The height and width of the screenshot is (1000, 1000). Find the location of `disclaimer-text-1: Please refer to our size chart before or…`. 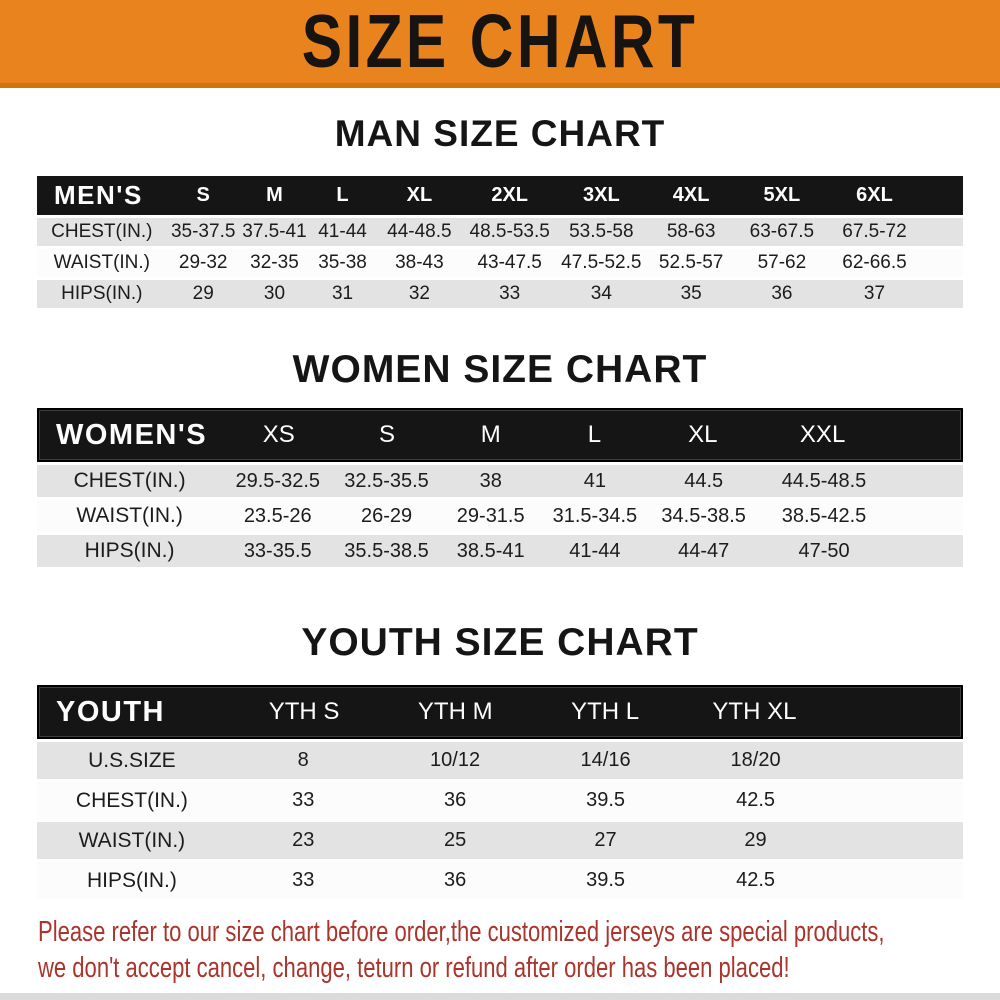

disclaimer-text-1: Please refer to our size chart before or… is located at coordinates (461, 932).